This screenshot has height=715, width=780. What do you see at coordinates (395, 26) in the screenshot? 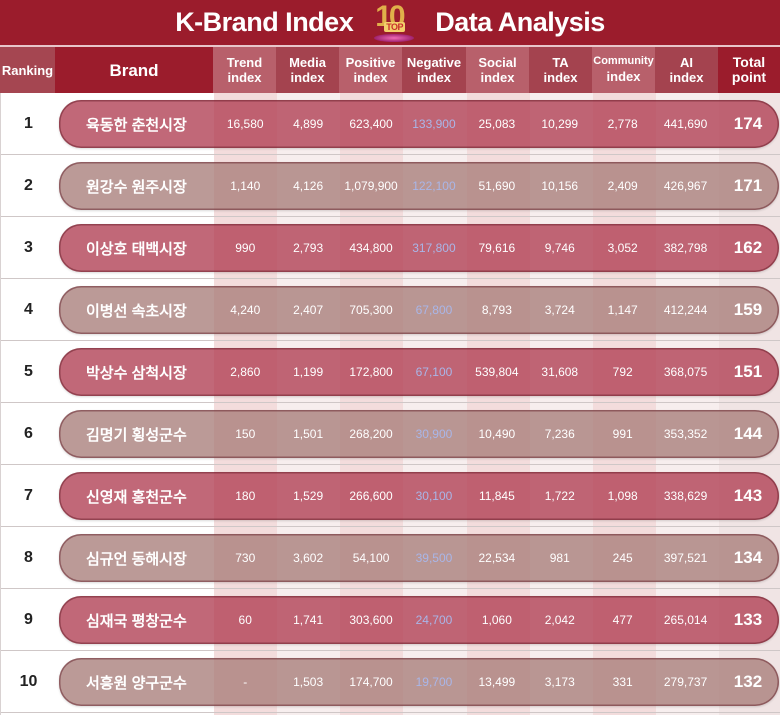
I see `logo-label: TOP` at bounding box center [395, 26].